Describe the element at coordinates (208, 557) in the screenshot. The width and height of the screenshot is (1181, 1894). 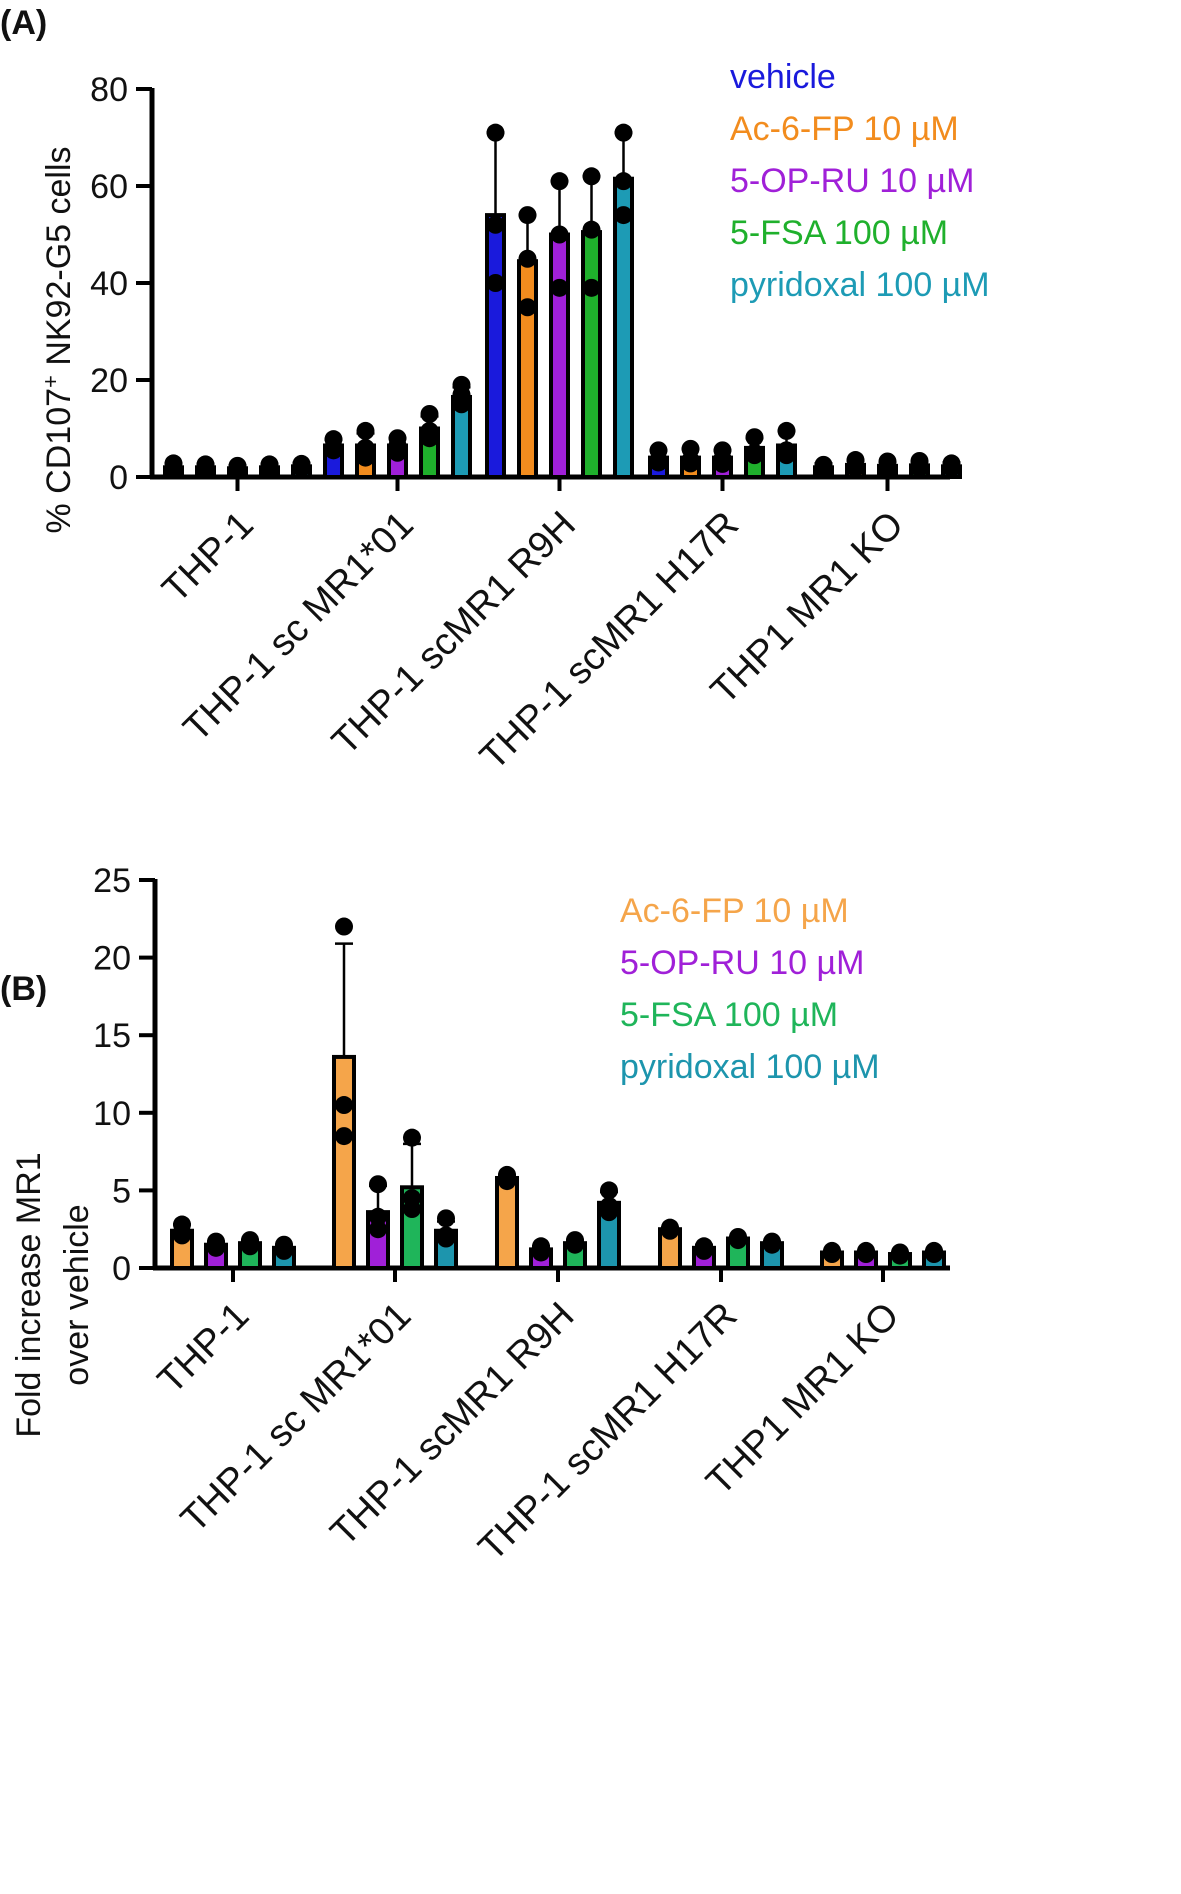
I see `panel-a-x-tick-label: THP-1` at that location.